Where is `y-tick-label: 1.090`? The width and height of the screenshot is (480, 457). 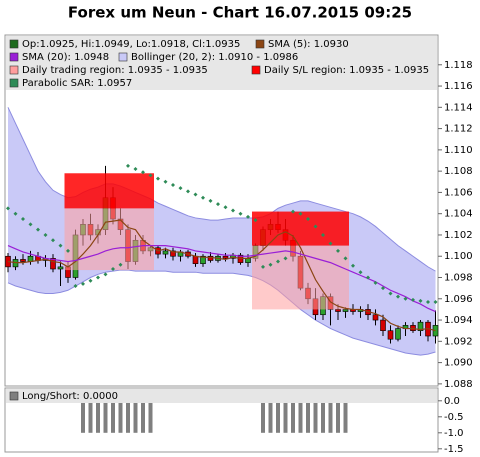 y-tick-label: 1.090 is located at coordinates (458, 363).